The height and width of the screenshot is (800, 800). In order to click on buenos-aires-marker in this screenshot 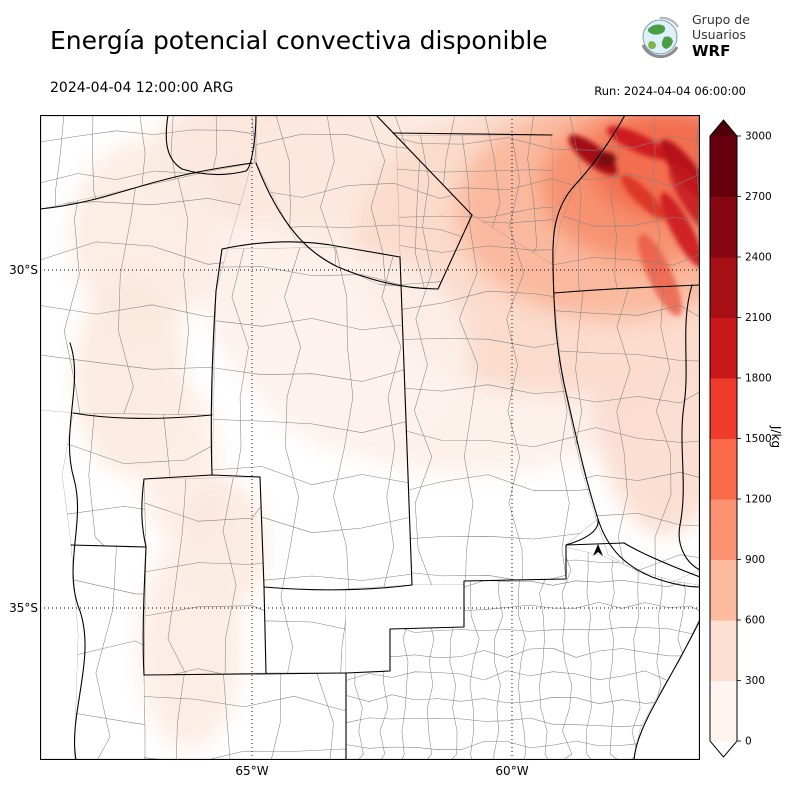, I will do `click(598, 550)`.